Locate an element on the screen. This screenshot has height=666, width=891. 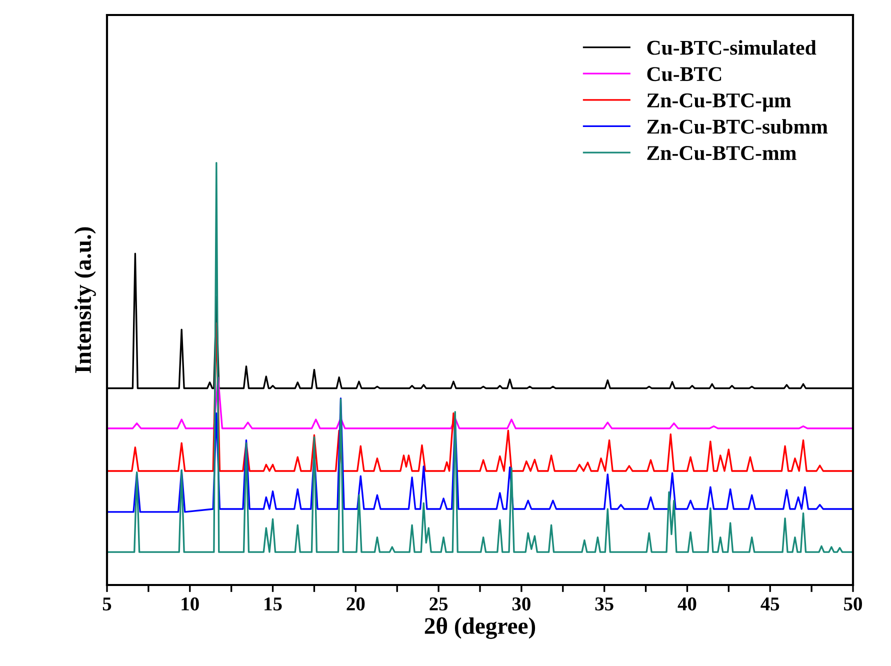
x-tick-label: 45 is located at coordinates (770, 604).